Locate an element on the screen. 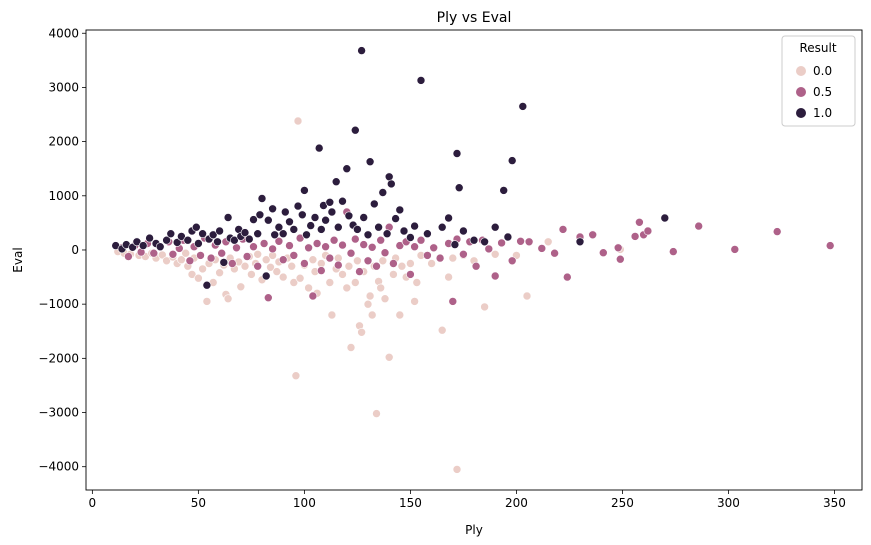 The width and height of the screenshot is (871, 545). y-tick-label: −2000 is located at coordinates (58, 358).